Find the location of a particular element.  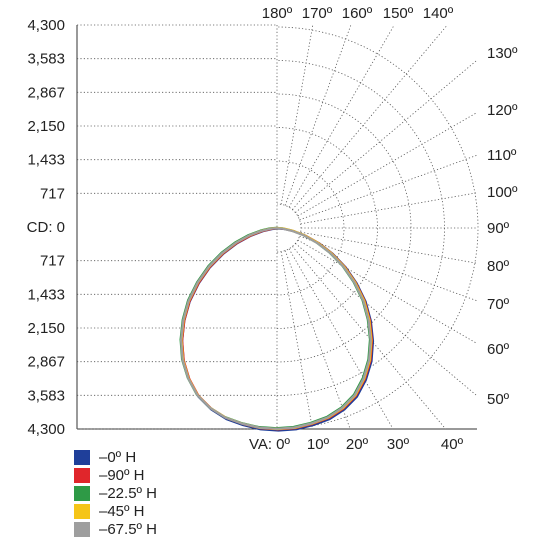

legend-item-67-5: –67.5º H is located at coordinates (115, 529).